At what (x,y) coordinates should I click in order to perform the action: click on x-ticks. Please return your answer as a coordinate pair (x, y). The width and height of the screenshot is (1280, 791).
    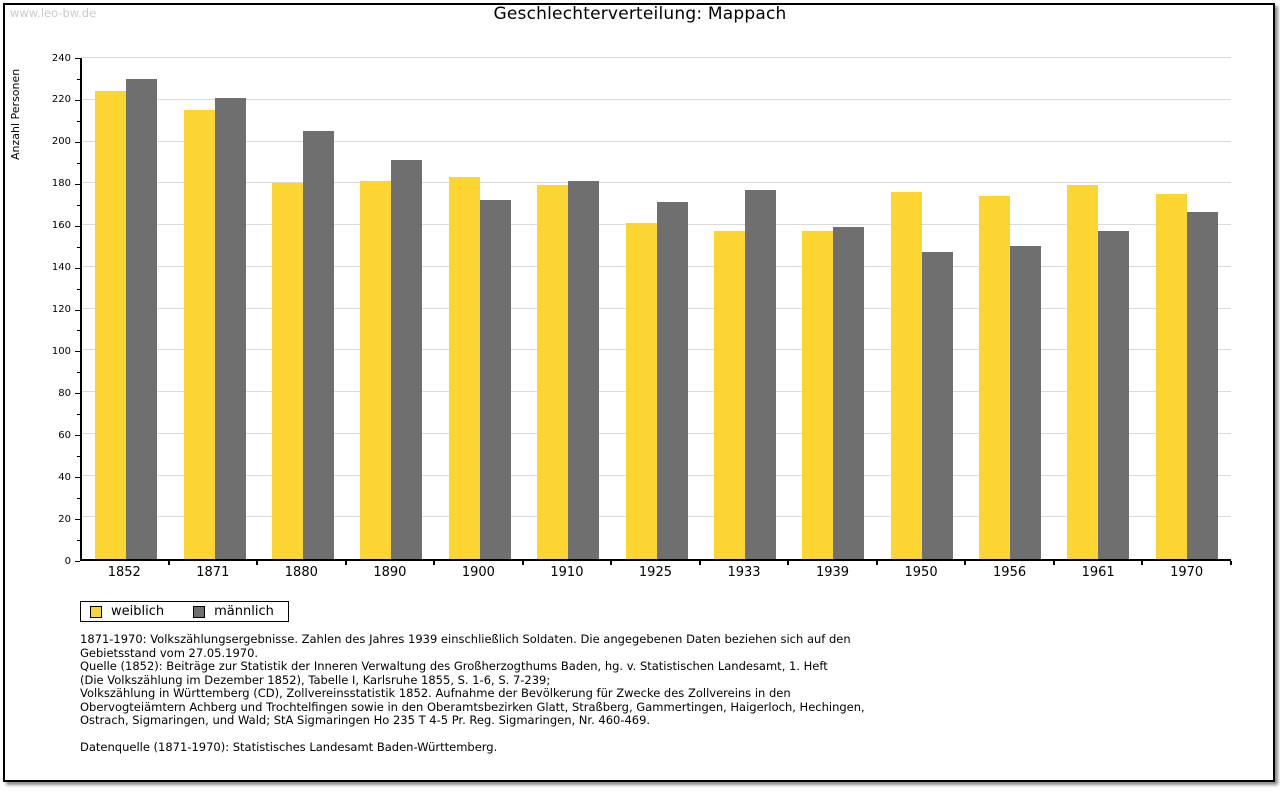
    Looking at the image, I should click on (656, 563).